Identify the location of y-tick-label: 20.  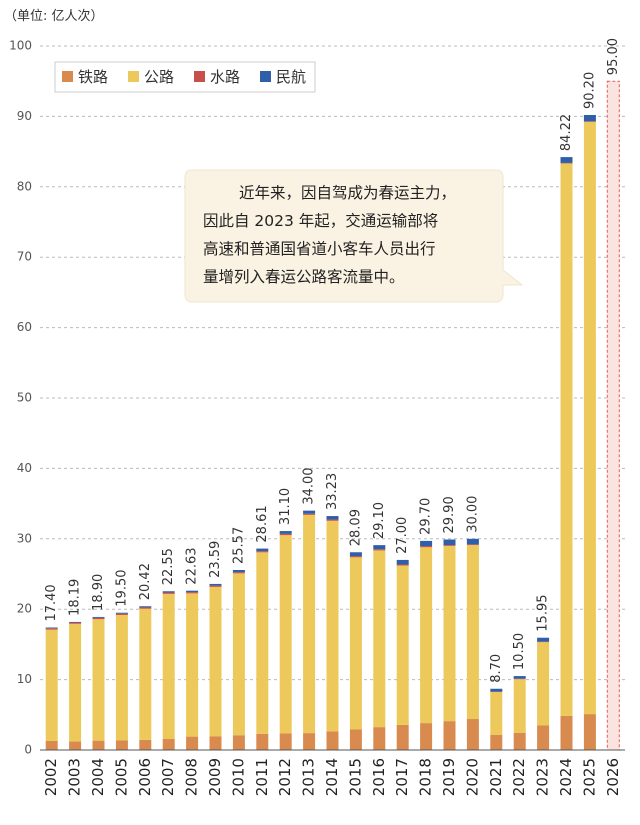
(24, 609).